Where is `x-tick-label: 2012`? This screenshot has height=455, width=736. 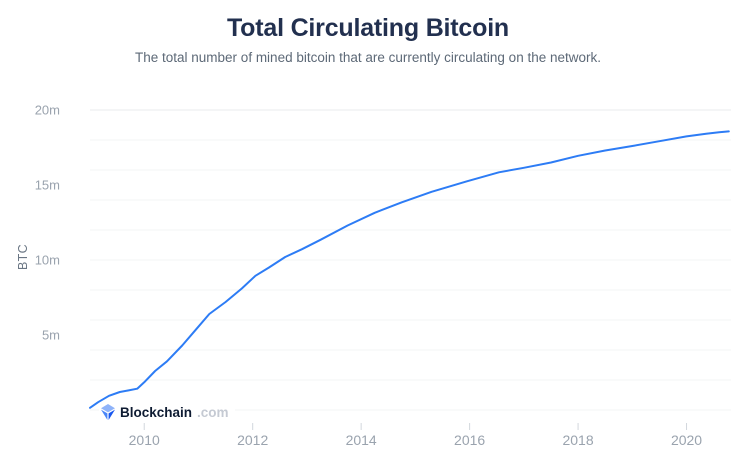
x-tick-label: 2012 is located at coordinates (252, 440).